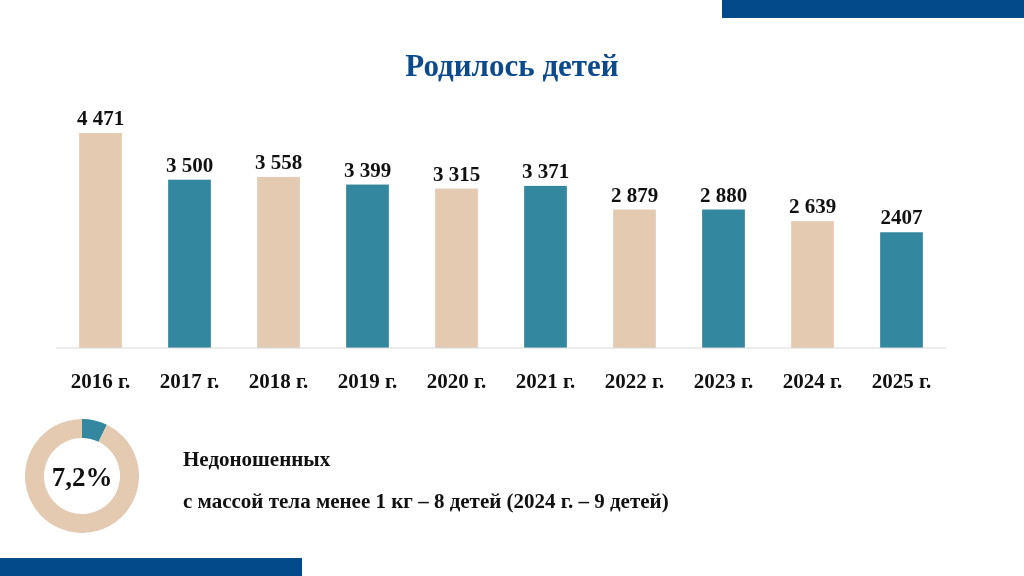 The width and height of the screenshot is (1024, 576). What do you see at coordinates (545, 170) in the screenshot?
I see `data-label: 3 371` at bounding box center [545, 170].